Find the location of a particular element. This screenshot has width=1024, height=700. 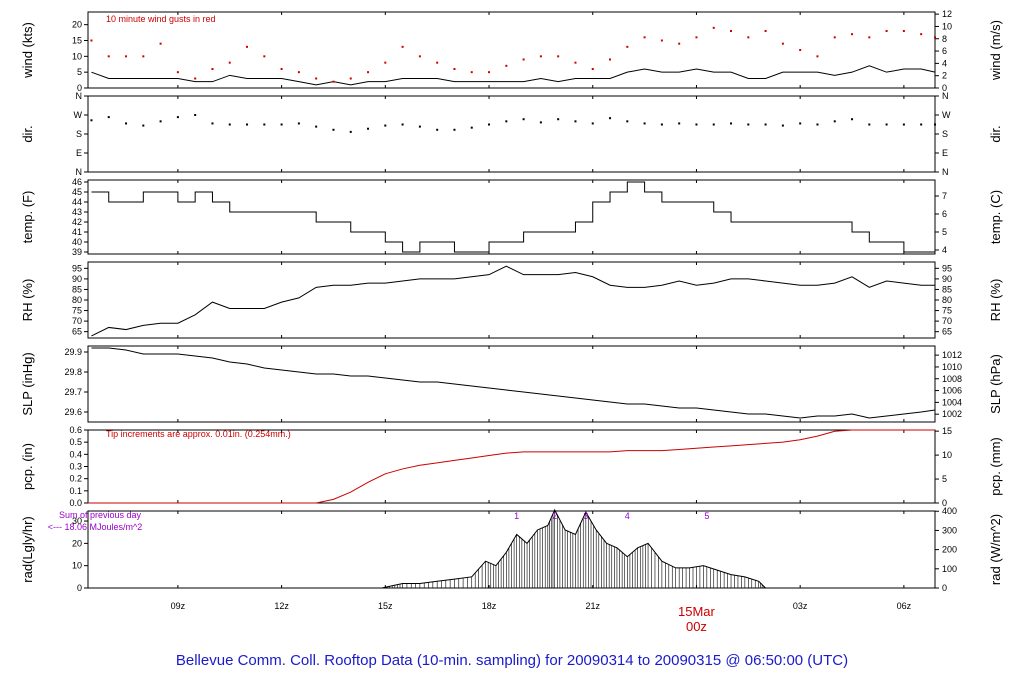

ytick-label-right-humidity: 65 is located at coordinates (947, 332).